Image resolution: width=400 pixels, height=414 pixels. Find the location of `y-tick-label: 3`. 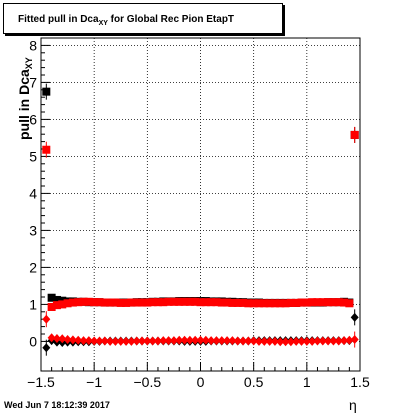

y-tick-label: 3 is located at coordinates (33, 230).